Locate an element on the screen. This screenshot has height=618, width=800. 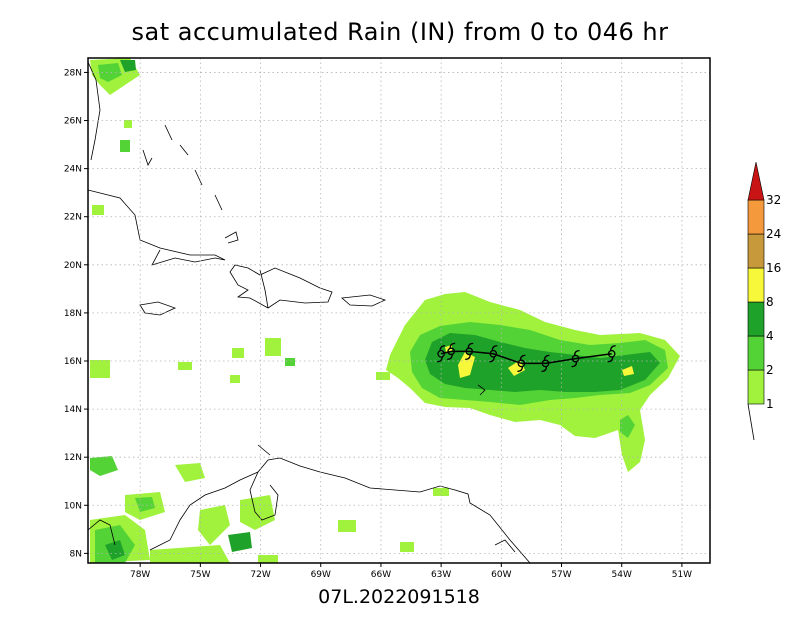
lat-tick-label: 20N is located at coordinates (73, 266).